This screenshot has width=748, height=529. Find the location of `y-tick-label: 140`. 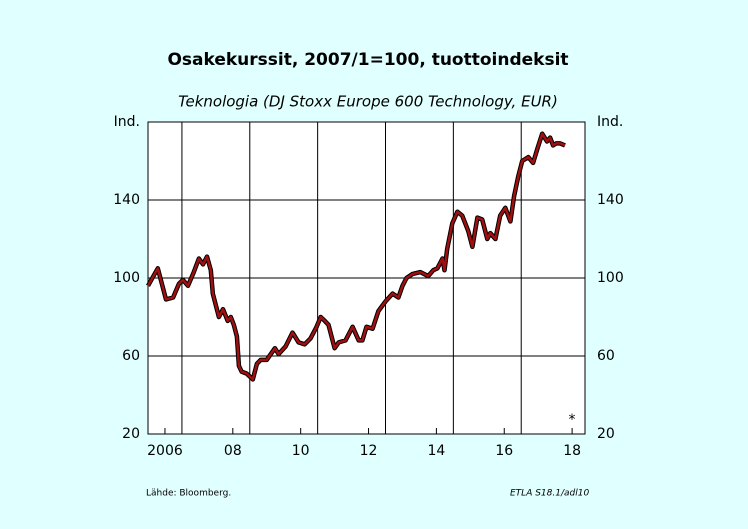

y-tick-label: 140 is located at coordinates (126, 200).